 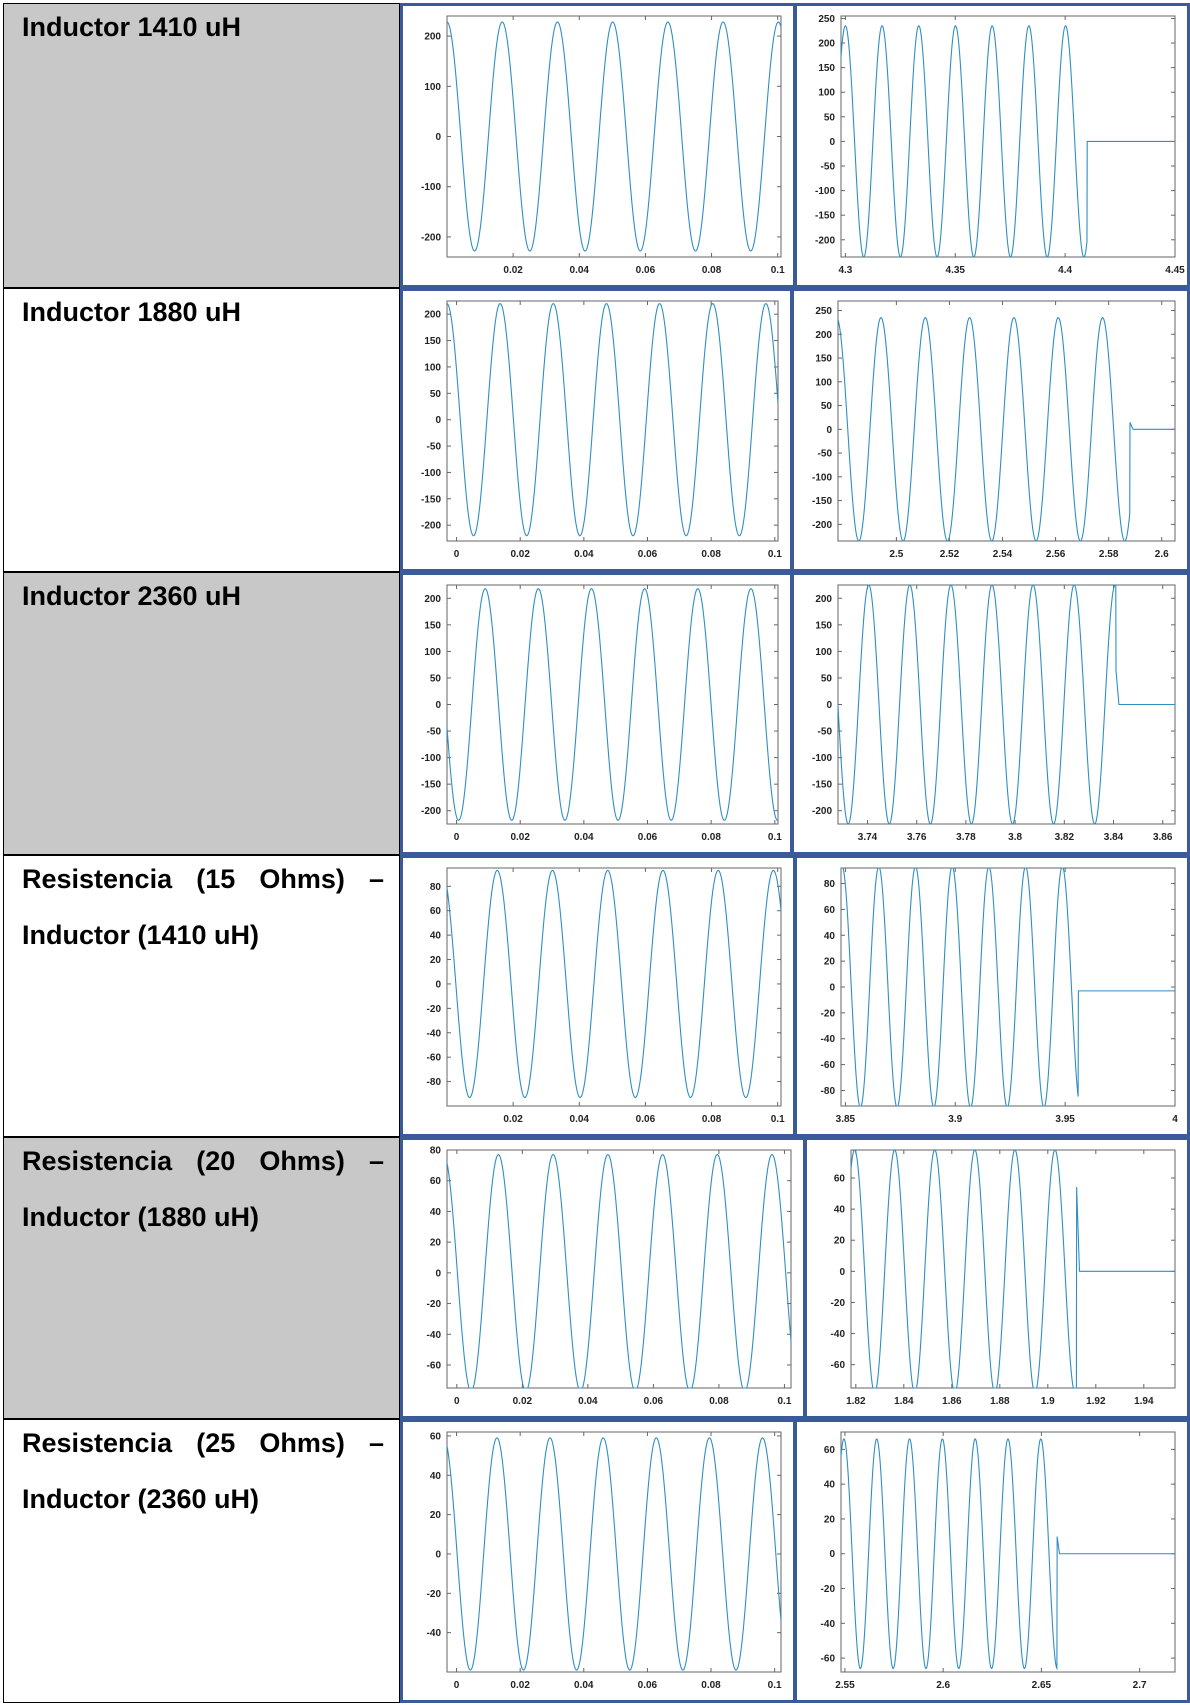 I want to click on row-label-cell: Inductor 2360 uH, so click(x=201, y=713).